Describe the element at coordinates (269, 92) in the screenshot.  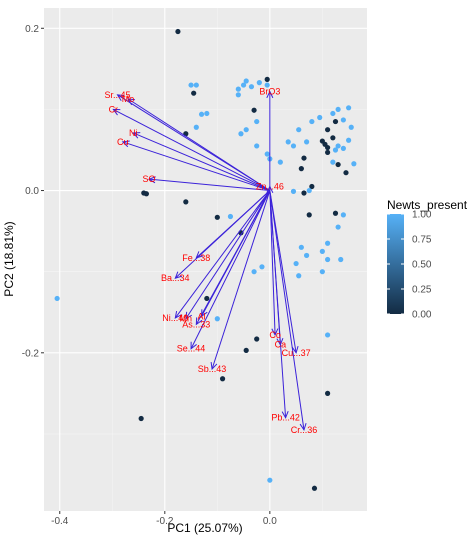
I see `loading-label: BrO3` at that location.